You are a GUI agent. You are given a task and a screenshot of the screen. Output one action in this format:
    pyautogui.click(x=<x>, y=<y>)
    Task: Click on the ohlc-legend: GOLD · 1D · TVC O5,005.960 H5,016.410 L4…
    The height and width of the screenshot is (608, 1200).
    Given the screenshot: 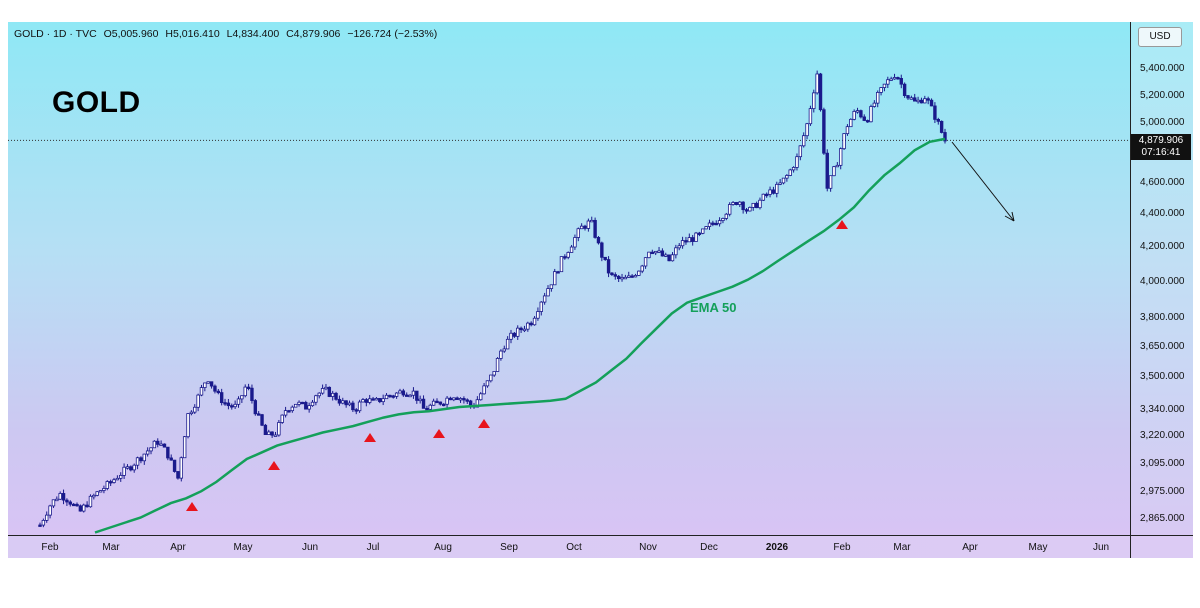 What is the action you would take?
    pyautogui.click(x=227, y=34)
    